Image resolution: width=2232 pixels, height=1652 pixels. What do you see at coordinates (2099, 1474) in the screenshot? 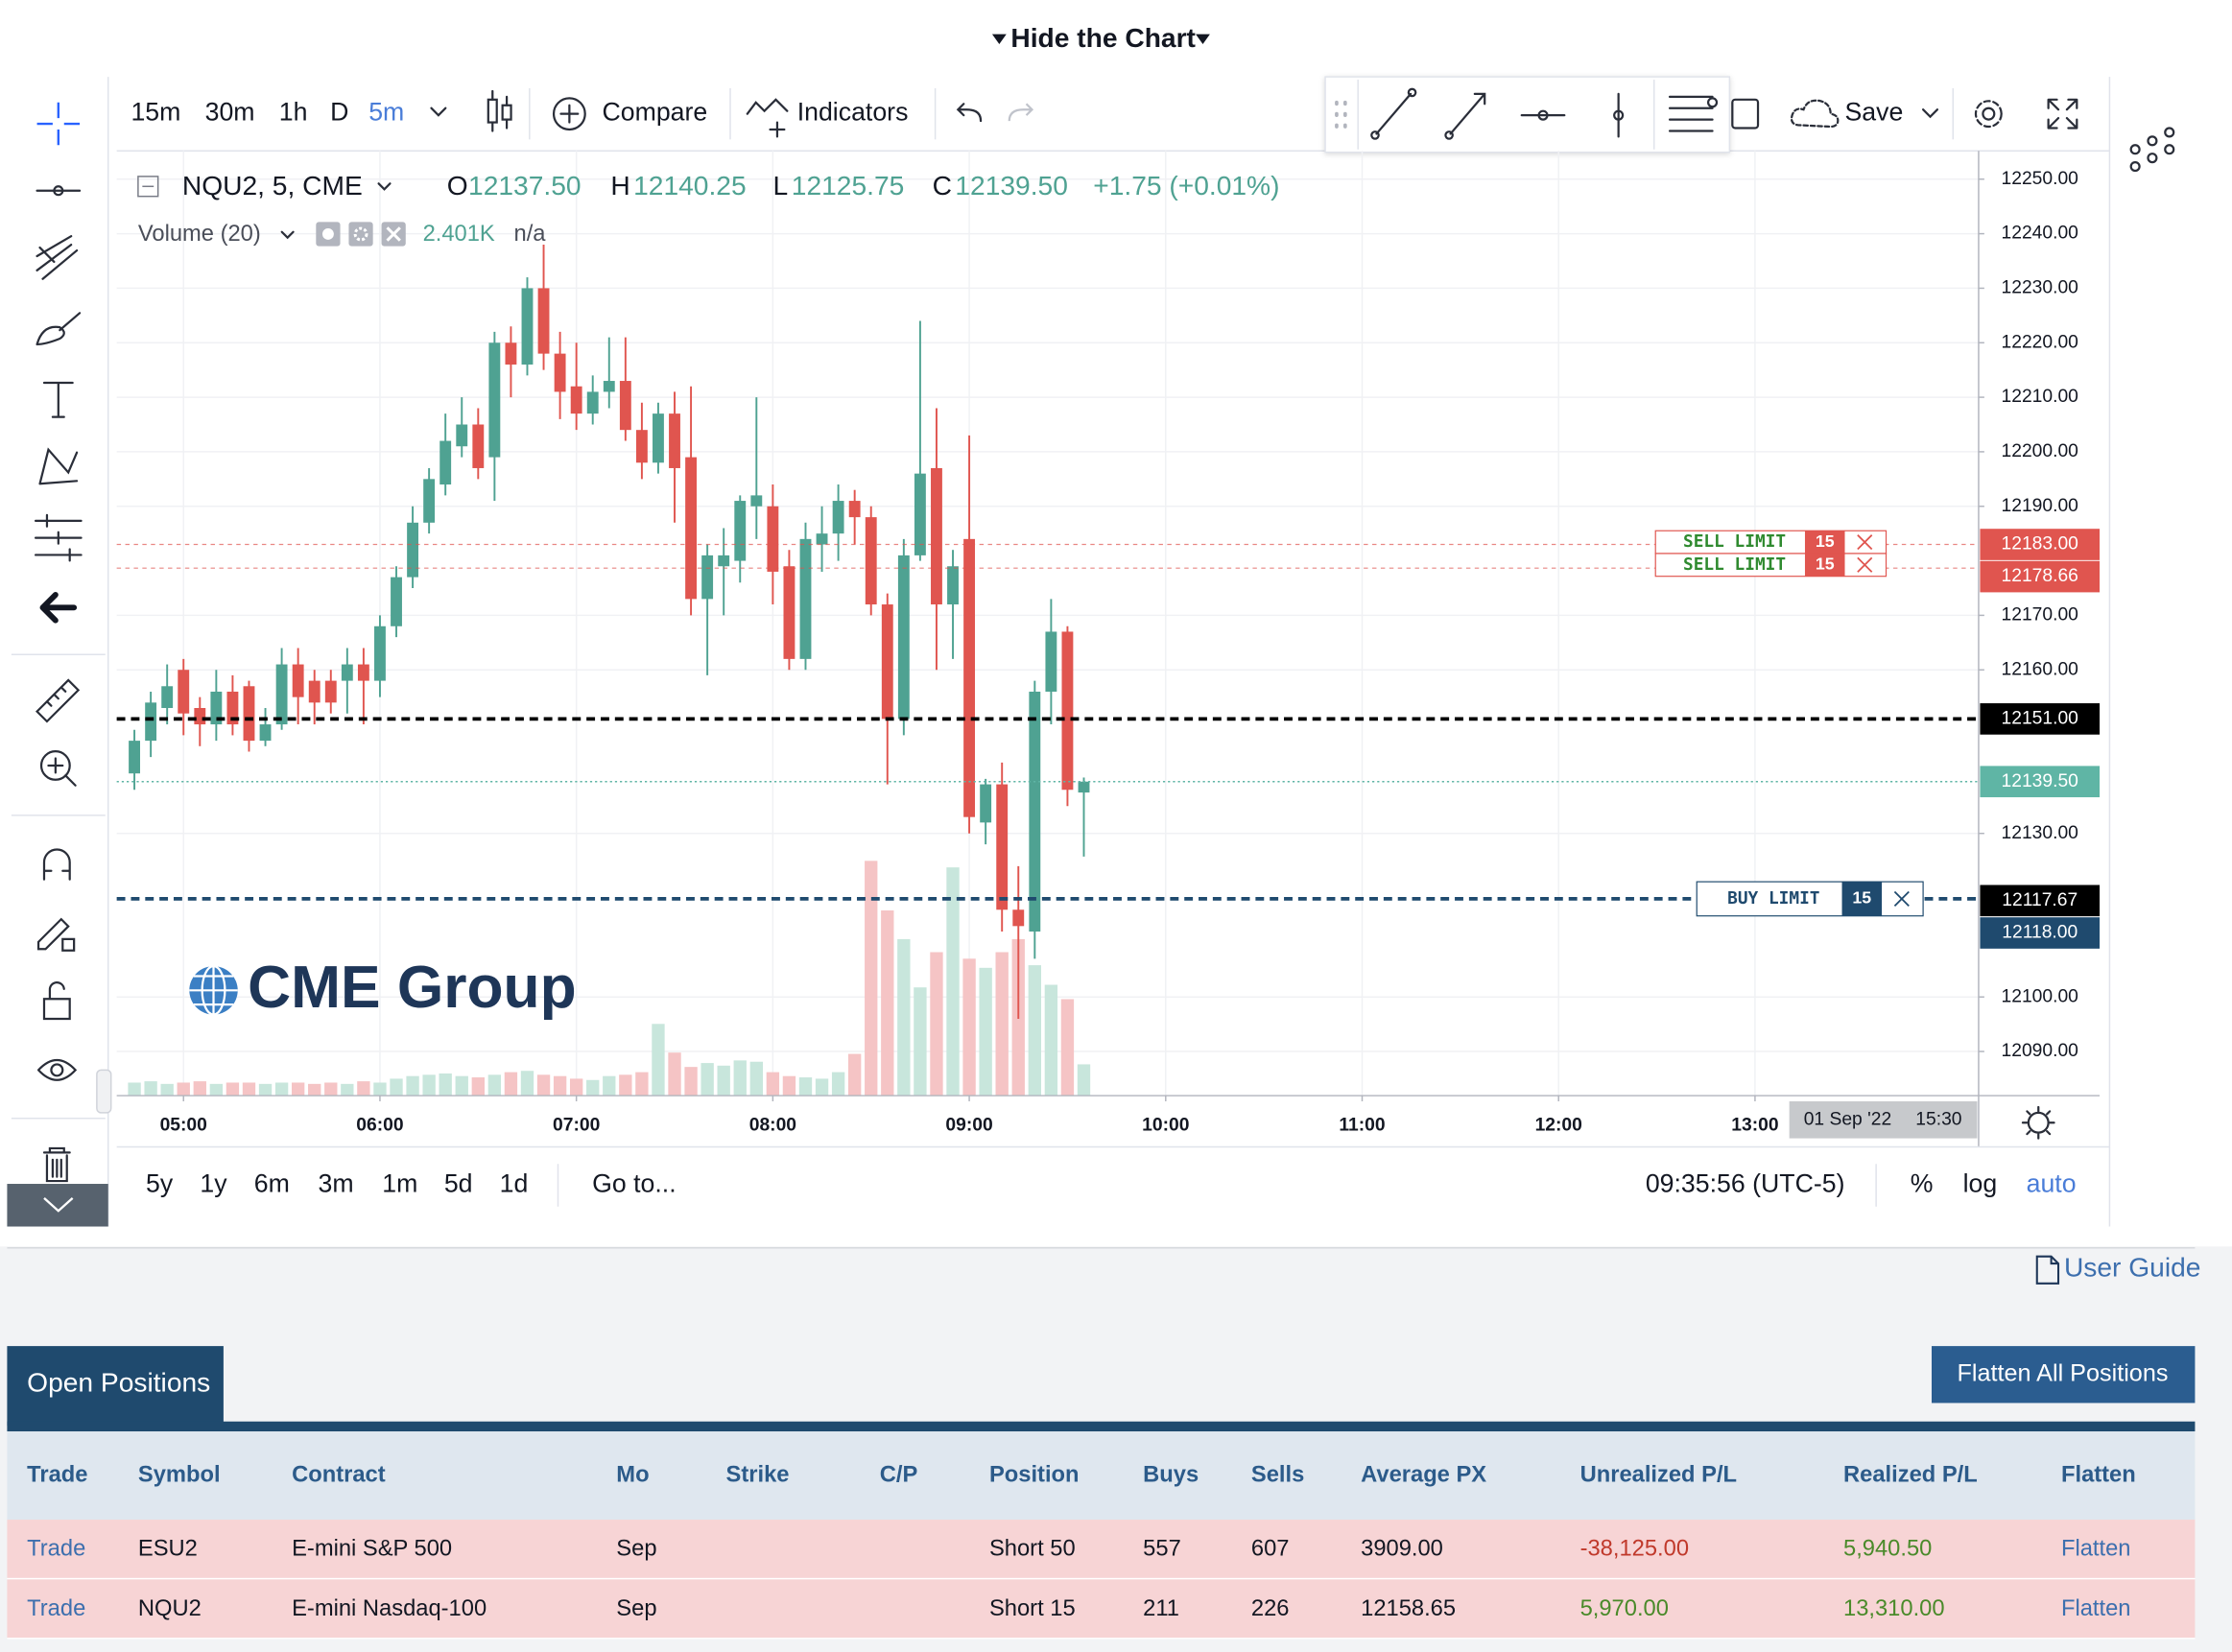
I see `column-header: Flatten` at bounding box center [2099, 1474].